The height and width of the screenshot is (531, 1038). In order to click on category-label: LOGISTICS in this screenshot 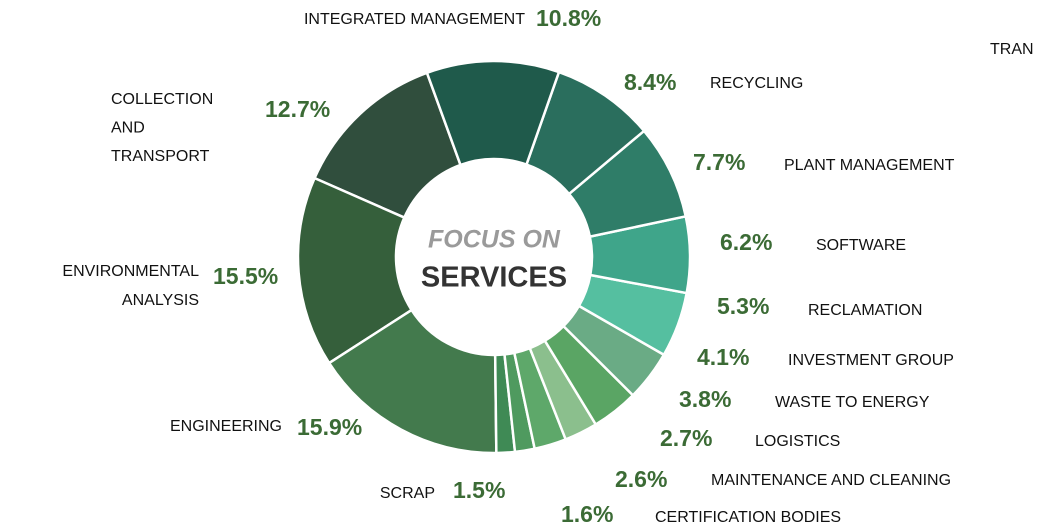, I will do `click(797, 441)`.